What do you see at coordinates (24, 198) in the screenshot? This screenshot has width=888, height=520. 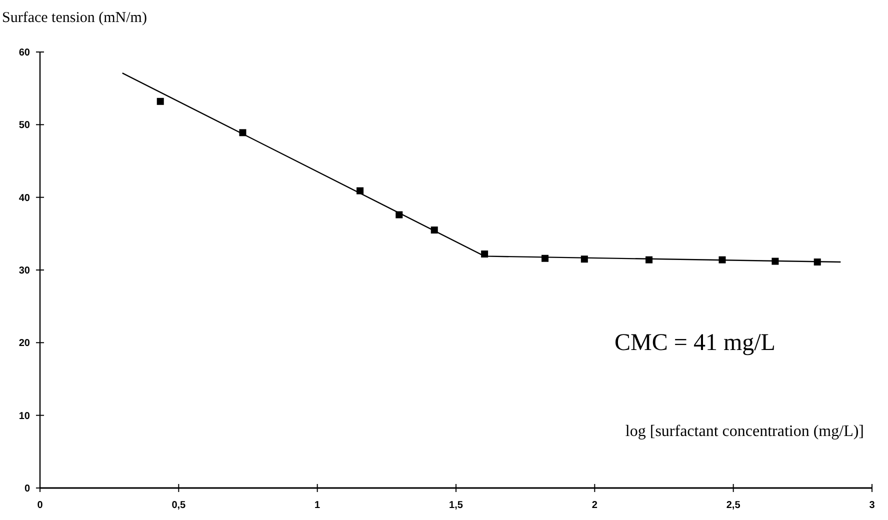 I see `y-tick-label: 40` at bounding box center [24, 198].